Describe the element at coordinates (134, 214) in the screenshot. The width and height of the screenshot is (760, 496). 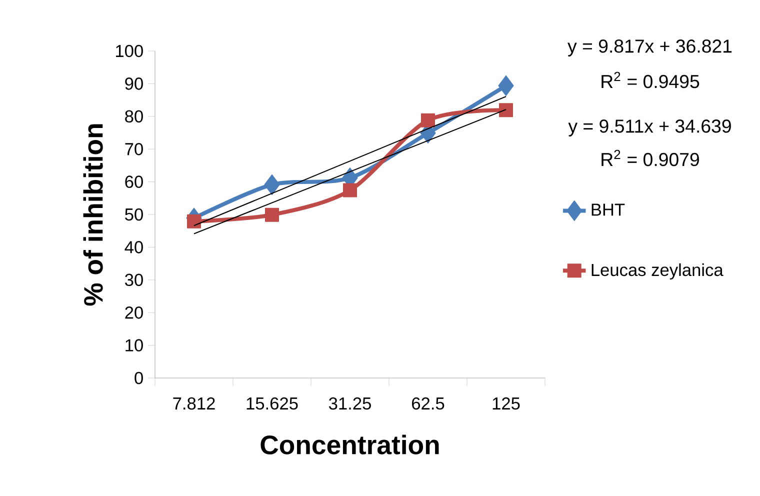
I see `y-tick-label: 50` at that location.